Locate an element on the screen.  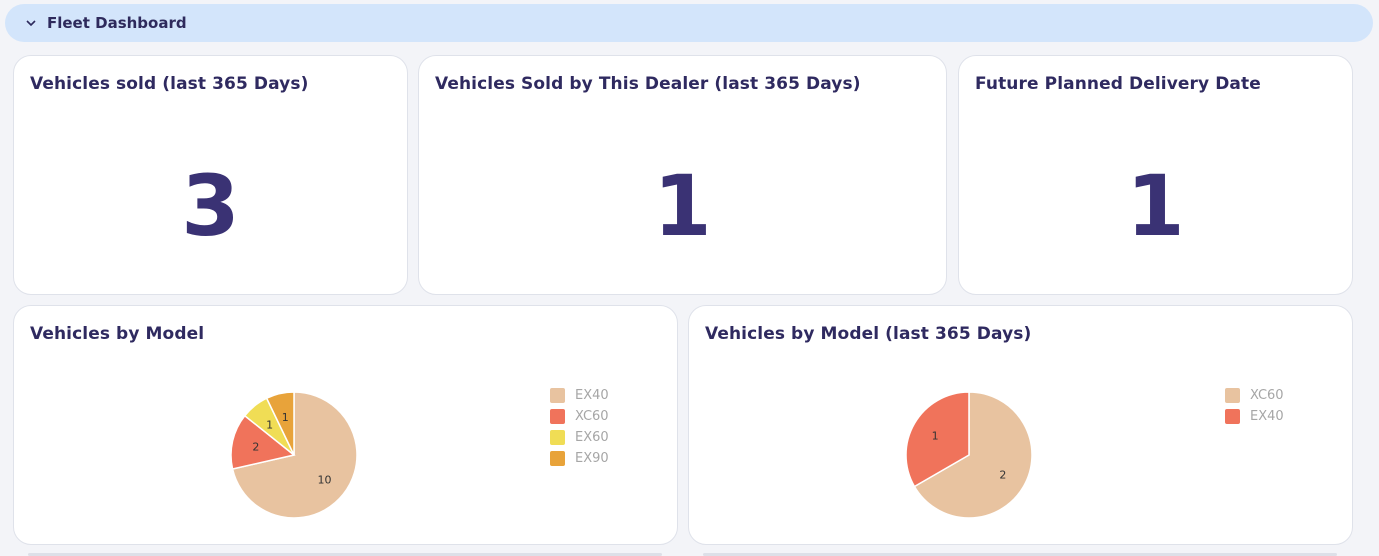
slice-value-label: 10 is located at coordinates (325, 479).